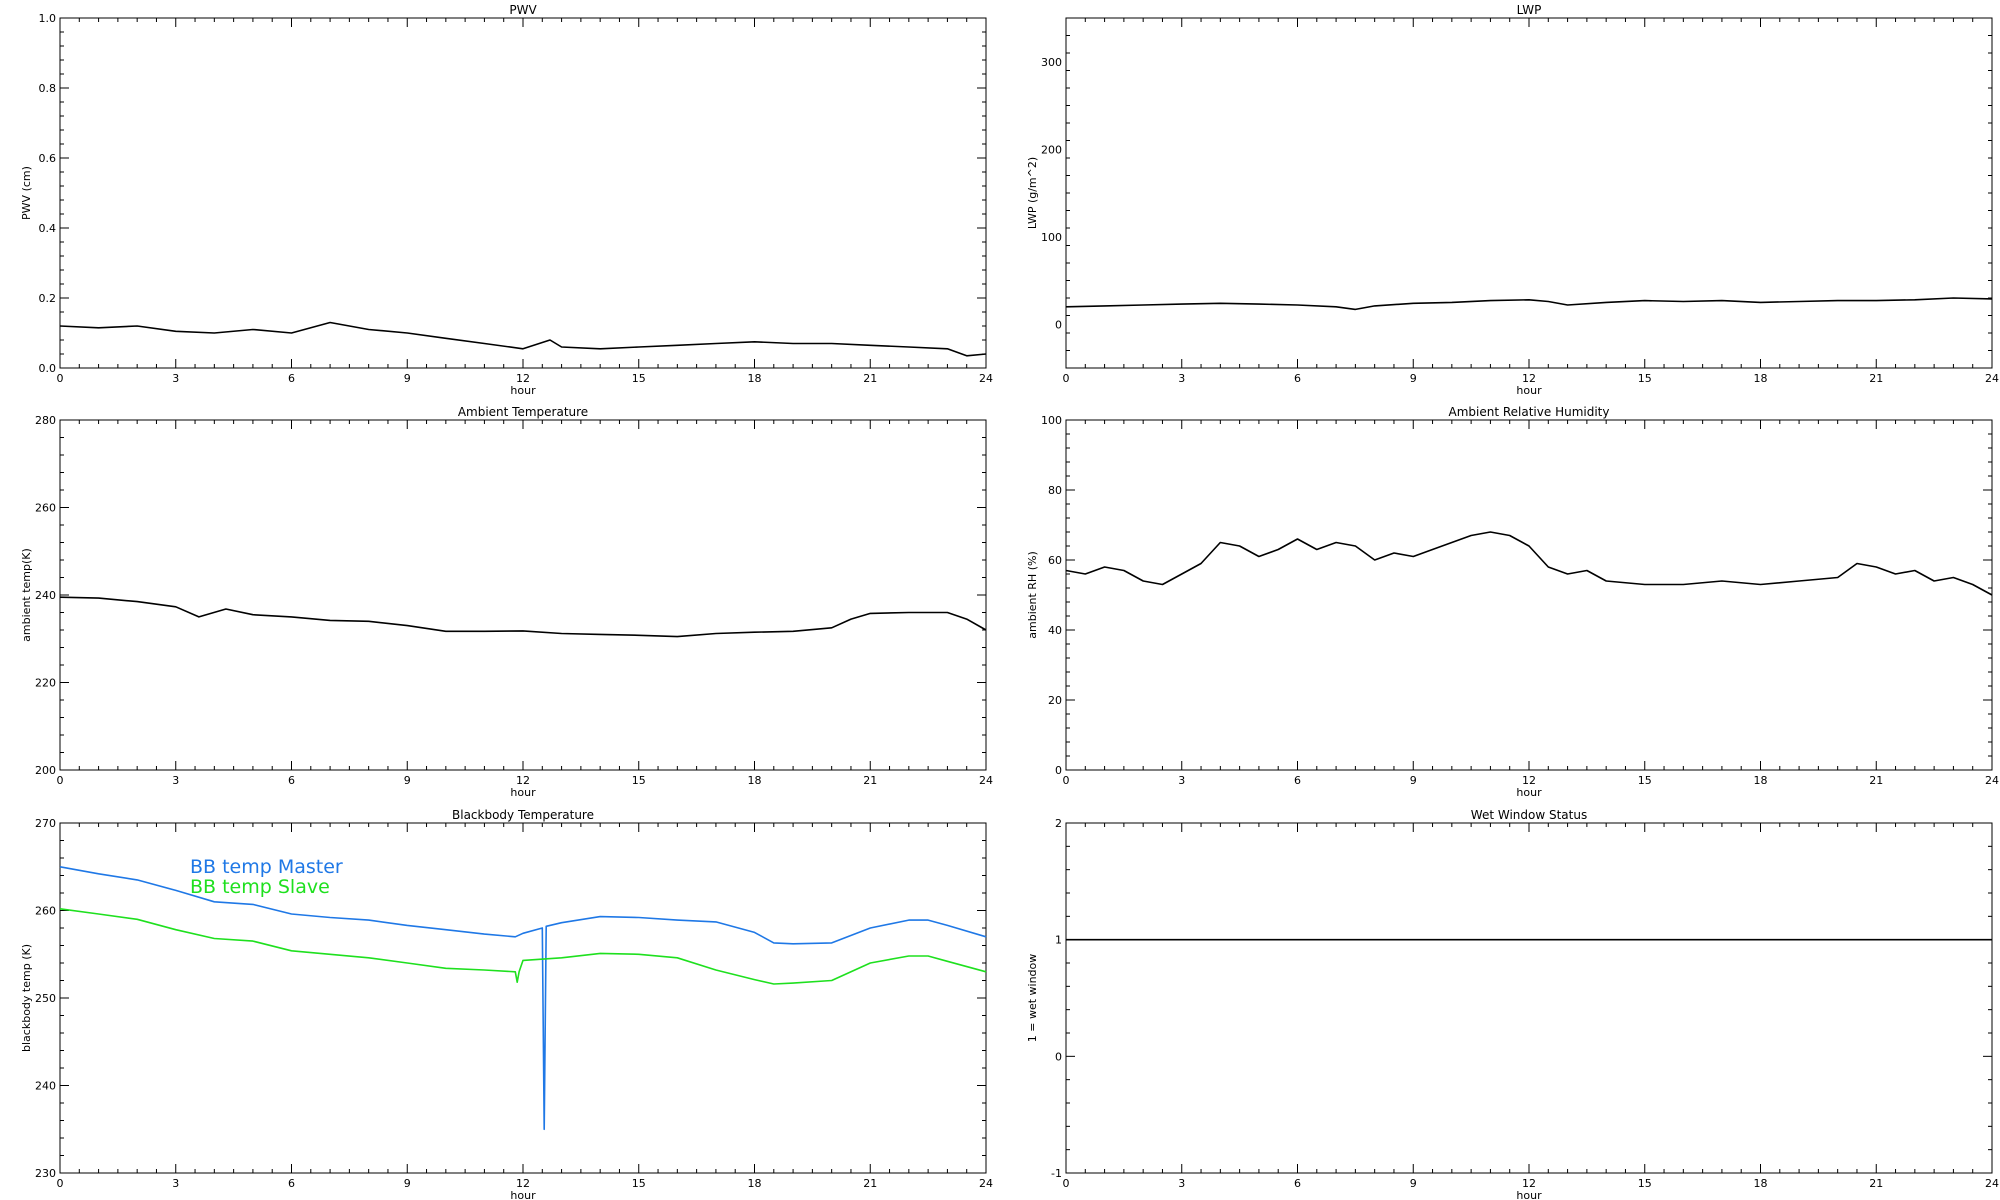 This screenshot has height=1200, width=2000. What do you see at coordinates (48, 18) in the screenshot?
I see `y-tick-label: 1.0` at bounding box center [48, 18].